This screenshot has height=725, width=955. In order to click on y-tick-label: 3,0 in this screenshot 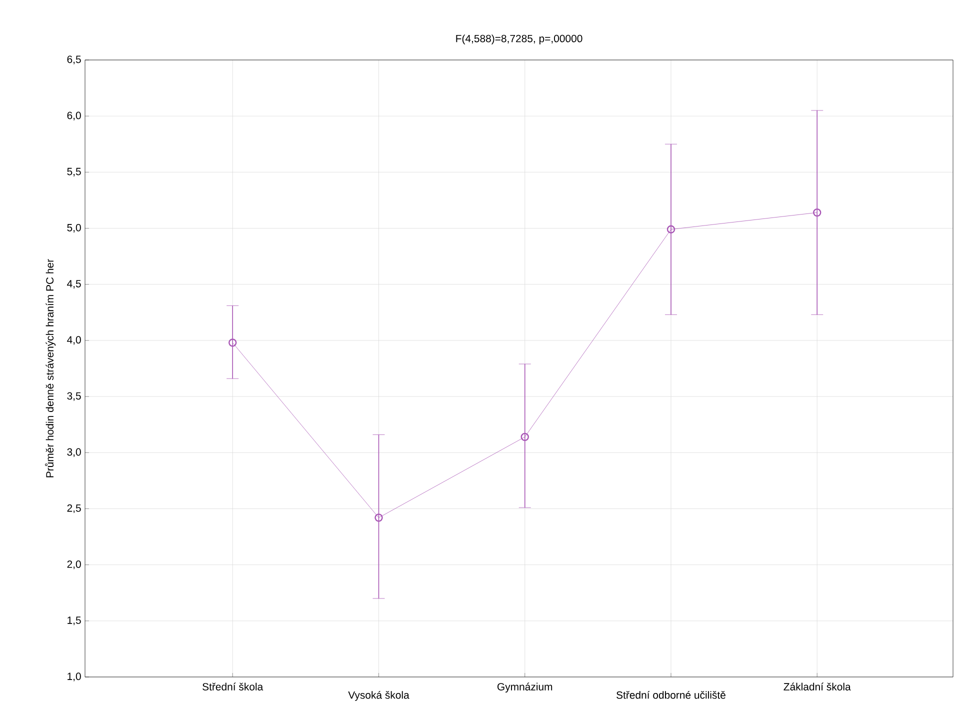, I will do `click(74, 452)`.